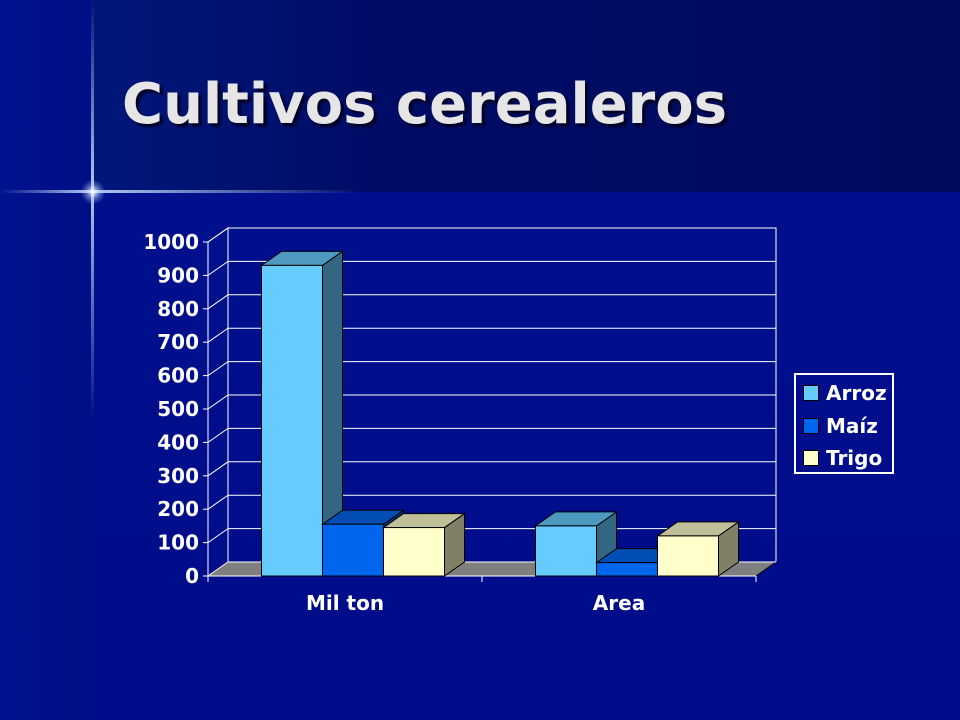  I want to click on y-tick-label: 200, so click(178, 509).